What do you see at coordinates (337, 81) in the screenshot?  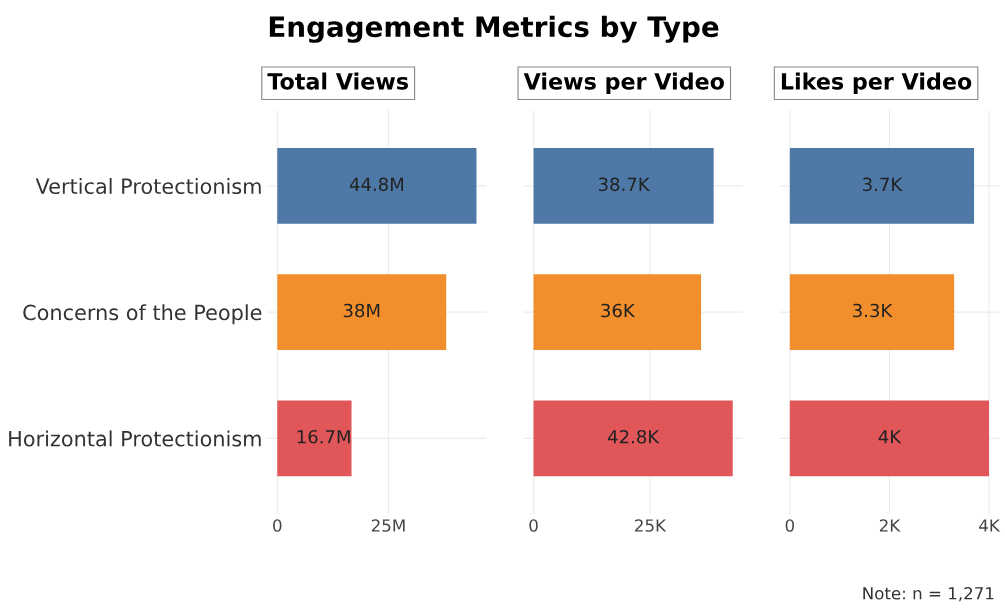 I see `chart-subtitle: Total Views` at bounding box center [337, 81].